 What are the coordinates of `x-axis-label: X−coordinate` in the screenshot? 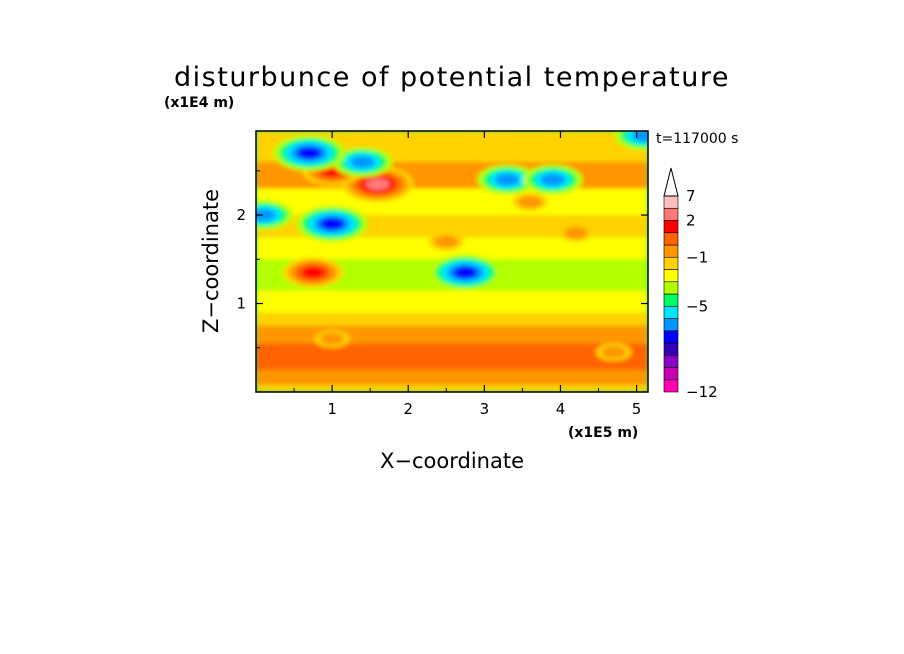 It's located at (452, 461).